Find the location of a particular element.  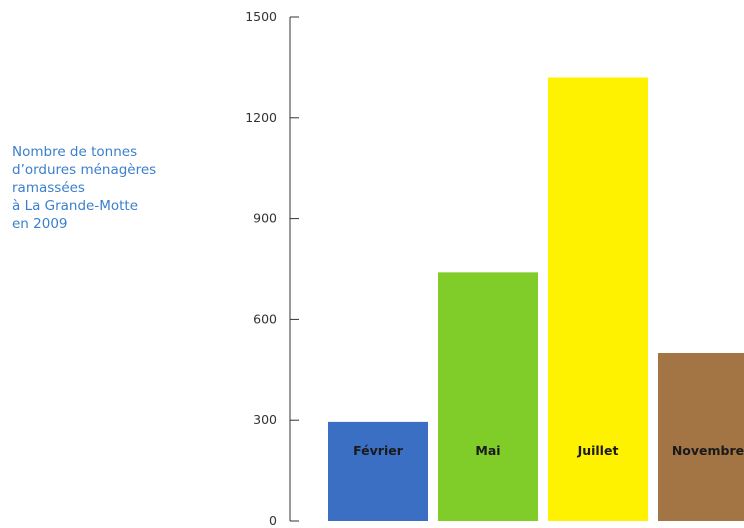

y-tick-label: 0 is located at coordinates (273, 520).